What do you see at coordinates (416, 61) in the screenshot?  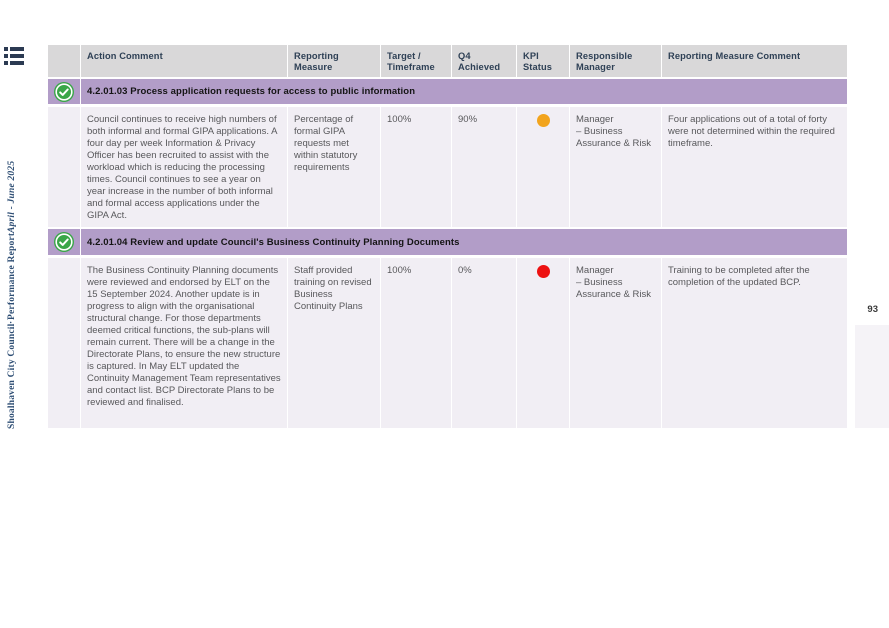 I see `header-target-timeframe: Target / Timeframe` at bounding box center [416, 61].